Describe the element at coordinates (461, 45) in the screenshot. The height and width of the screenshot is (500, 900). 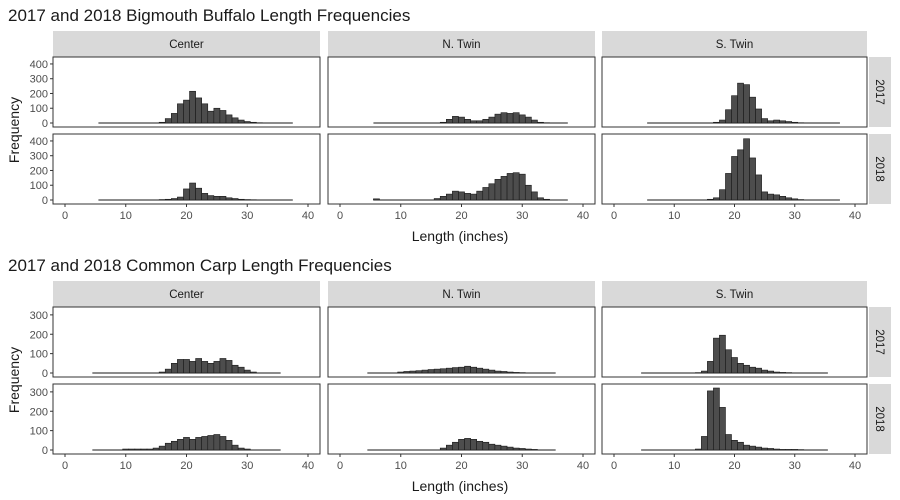
I see `facet-strip-label: N. Twin` at that location.